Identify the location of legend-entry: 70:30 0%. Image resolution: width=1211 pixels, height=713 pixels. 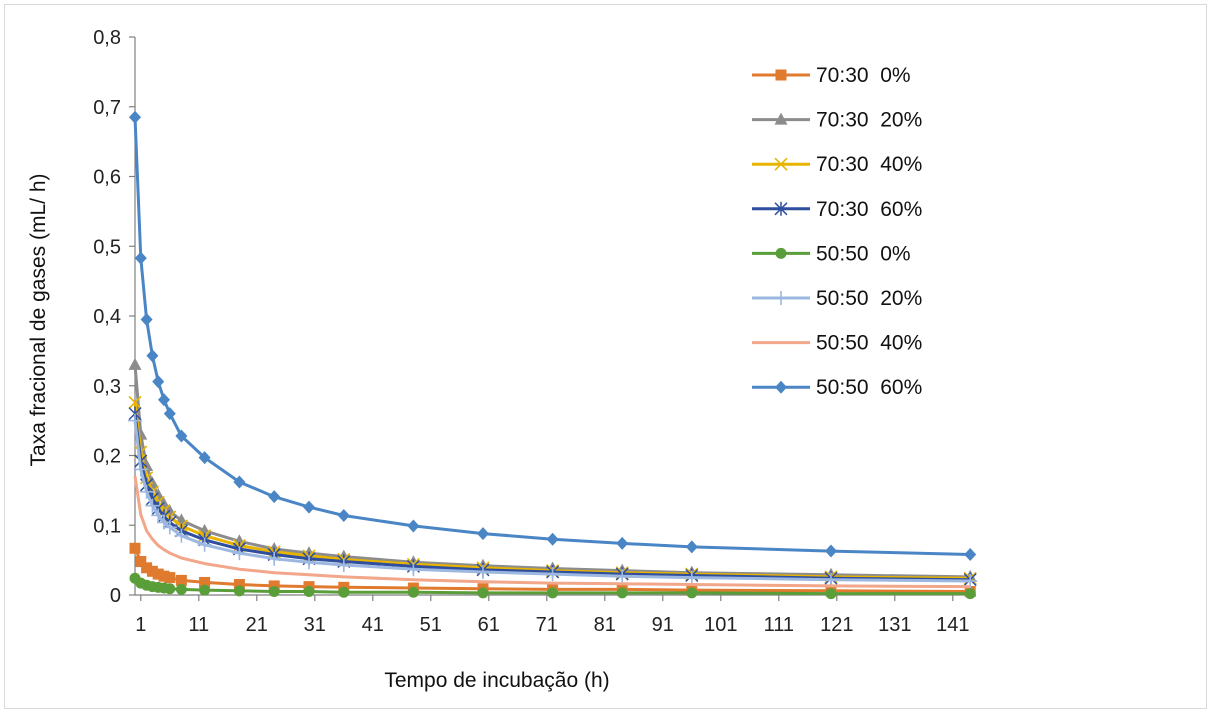
(831, 75).